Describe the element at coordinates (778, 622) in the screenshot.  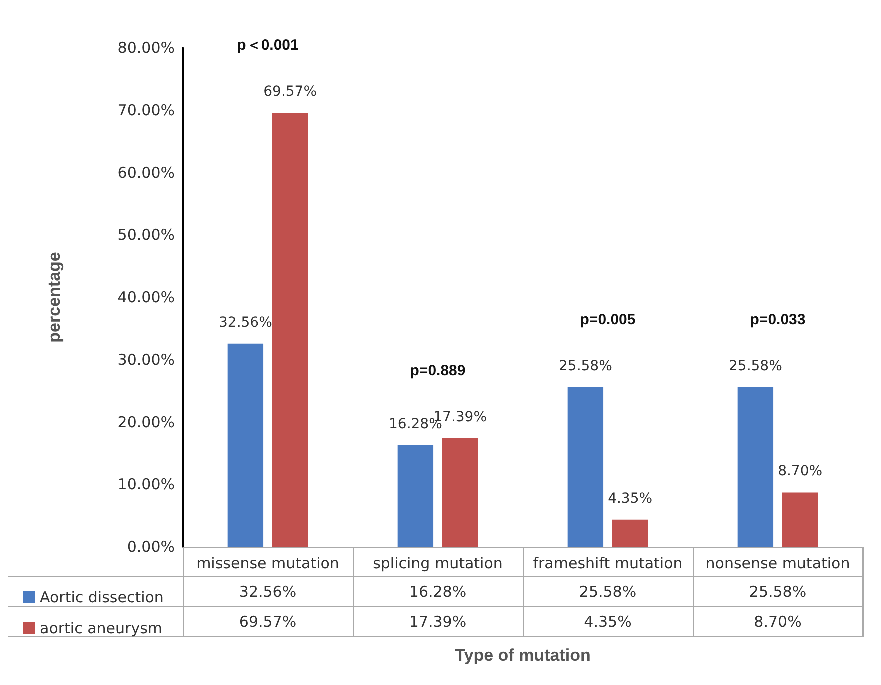
I see `data-label: 8.70%` at that location.